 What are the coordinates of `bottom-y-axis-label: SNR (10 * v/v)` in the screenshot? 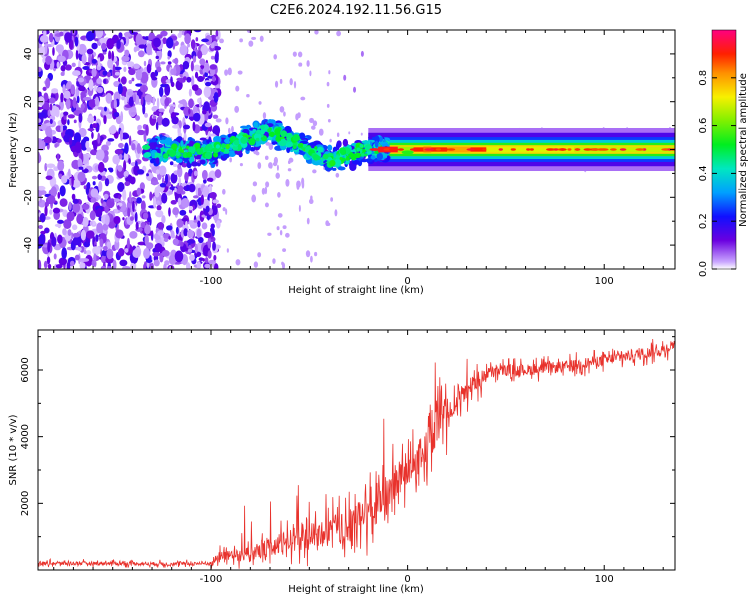 It's located at (13, 449).